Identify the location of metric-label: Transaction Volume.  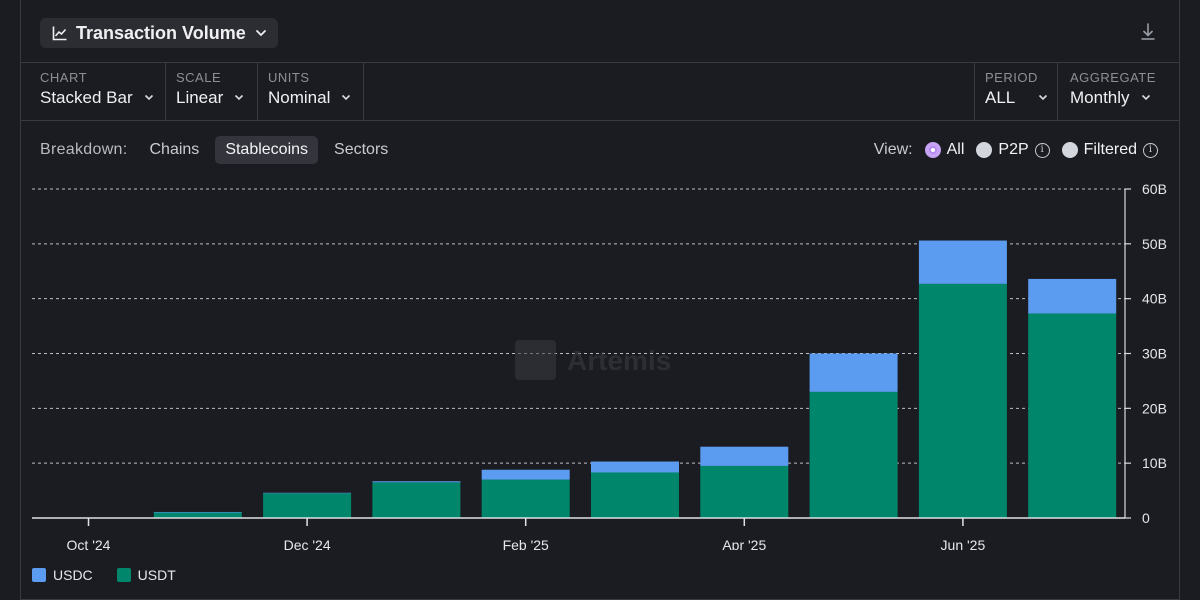
(161, 32).